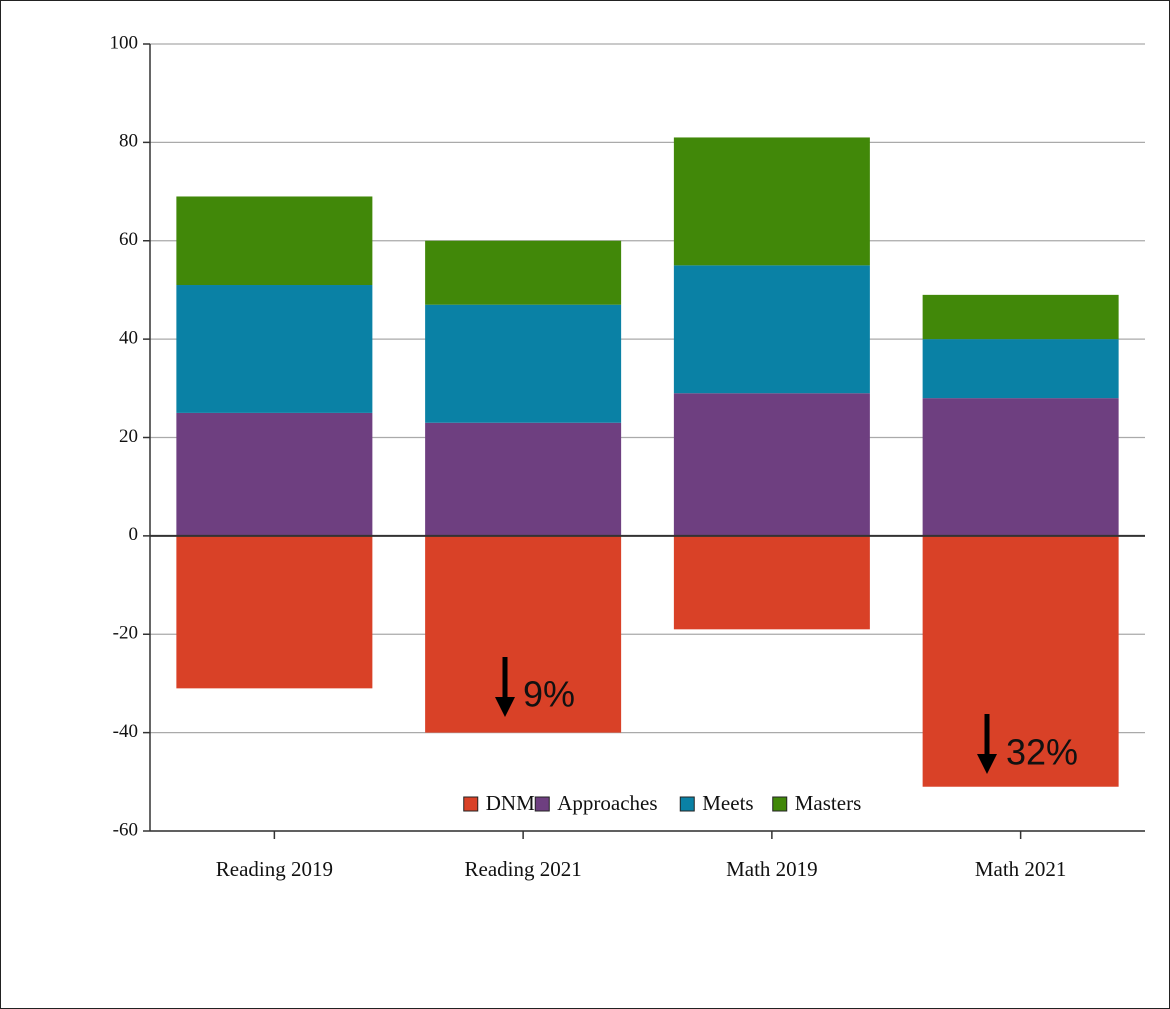 Image resolution: width=1170 pixels, height=1009 pixels. What do you see at coordinates (124, 42) in the screenshot?
I see `y-tick-label: 100` at bounding box center [124, 42].